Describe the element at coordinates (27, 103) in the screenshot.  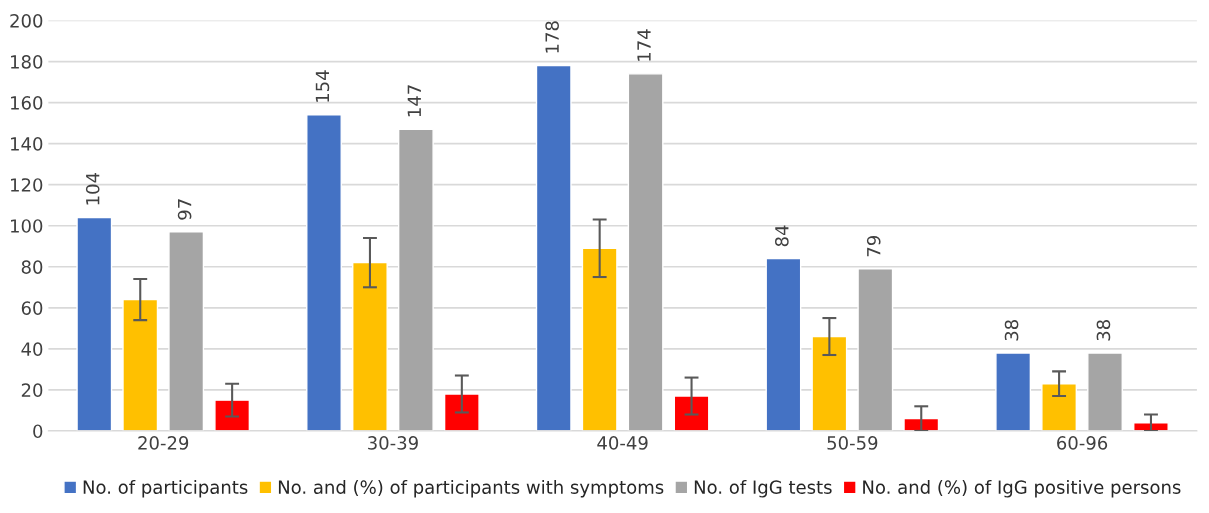
I see `y-tick-label: 160` at that location.